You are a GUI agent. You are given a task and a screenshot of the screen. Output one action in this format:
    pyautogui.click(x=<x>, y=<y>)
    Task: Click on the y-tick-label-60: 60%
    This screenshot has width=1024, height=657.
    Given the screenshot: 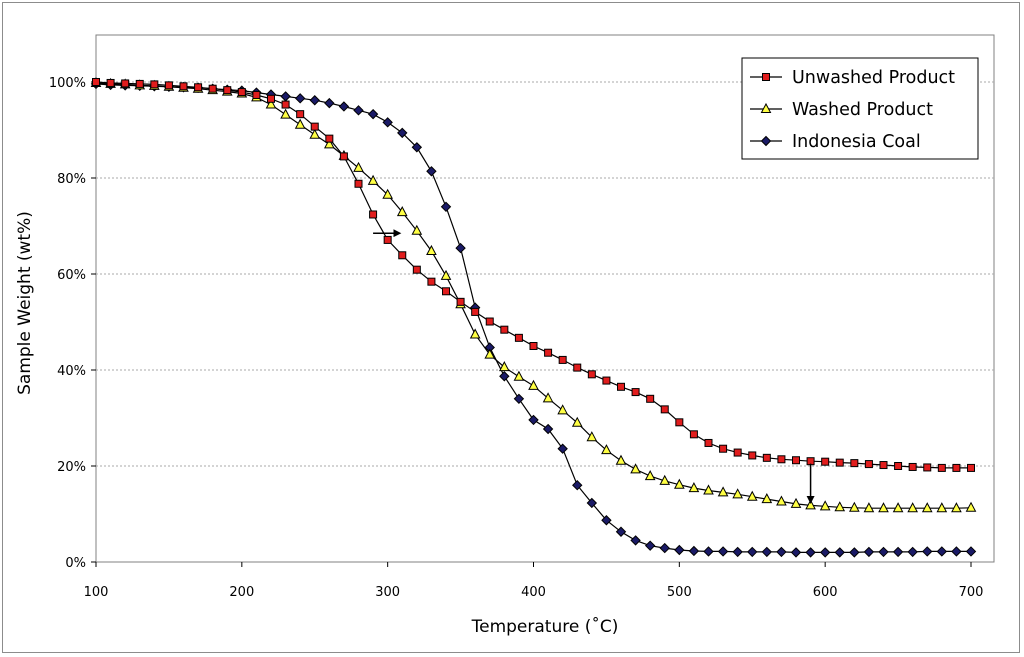 What is the action you would take?
    pyautogui.click(x=71, y=275)
    